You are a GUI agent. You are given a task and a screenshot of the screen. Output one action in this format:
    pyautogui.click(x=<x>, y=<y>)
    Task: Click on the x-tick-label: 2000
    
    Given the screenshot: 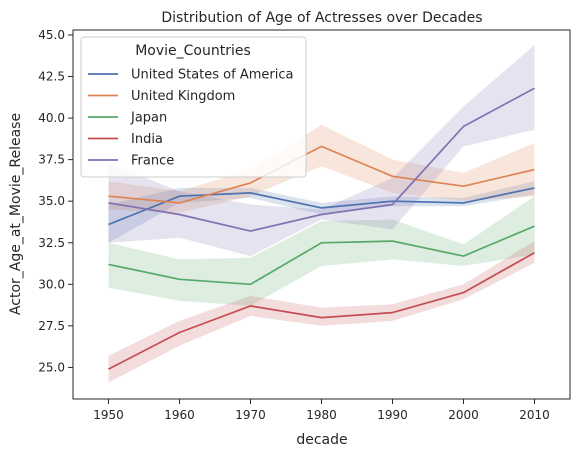 What is the action you would take?
    pyautogui.click(x=463, y=415)
    